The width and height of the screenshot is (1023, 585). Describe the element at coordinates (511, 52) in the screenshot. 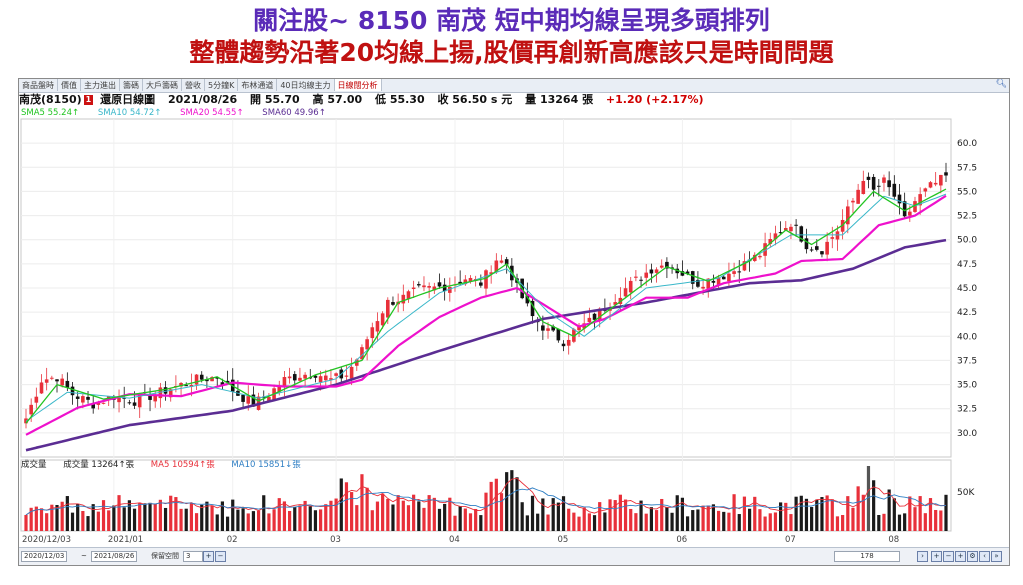

I see `headline-line-2: 整體趨勢沿著20均線上揚,股價再創新高應該只是時間問題` at that location.